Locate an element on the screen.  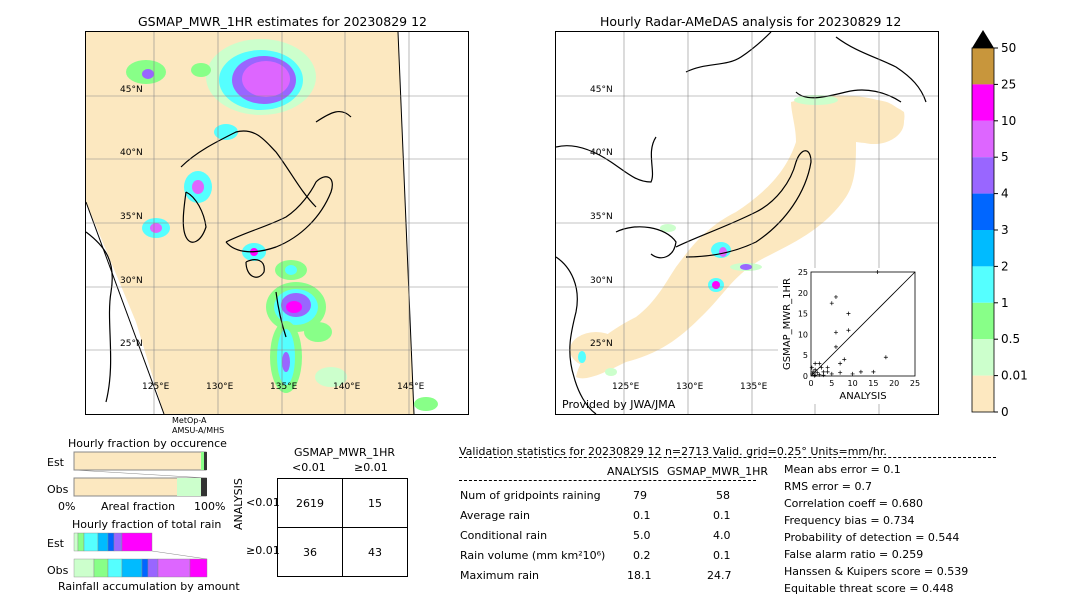
colorbar-tick-label: 5 is located at coordinates (1005, 157).